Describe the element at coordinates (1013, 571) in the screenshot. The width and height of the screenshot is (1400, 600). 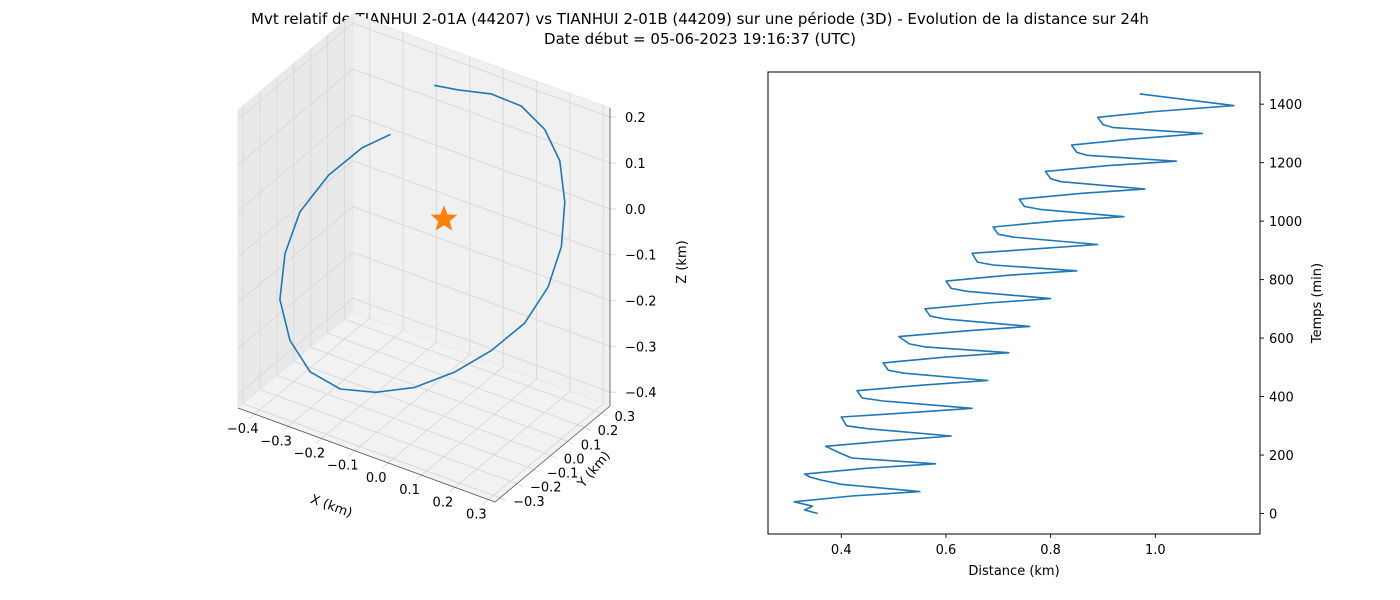
I see `x-axis-label-2d: Distance (km)` at that location.